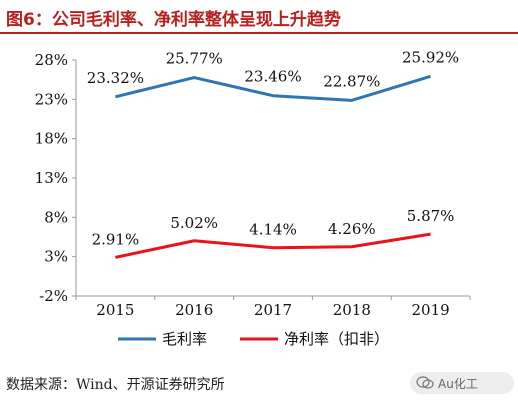 The height and width of the screenshot is (404, 518). I want to click on data-label: 4.26%, so click(352, 229).